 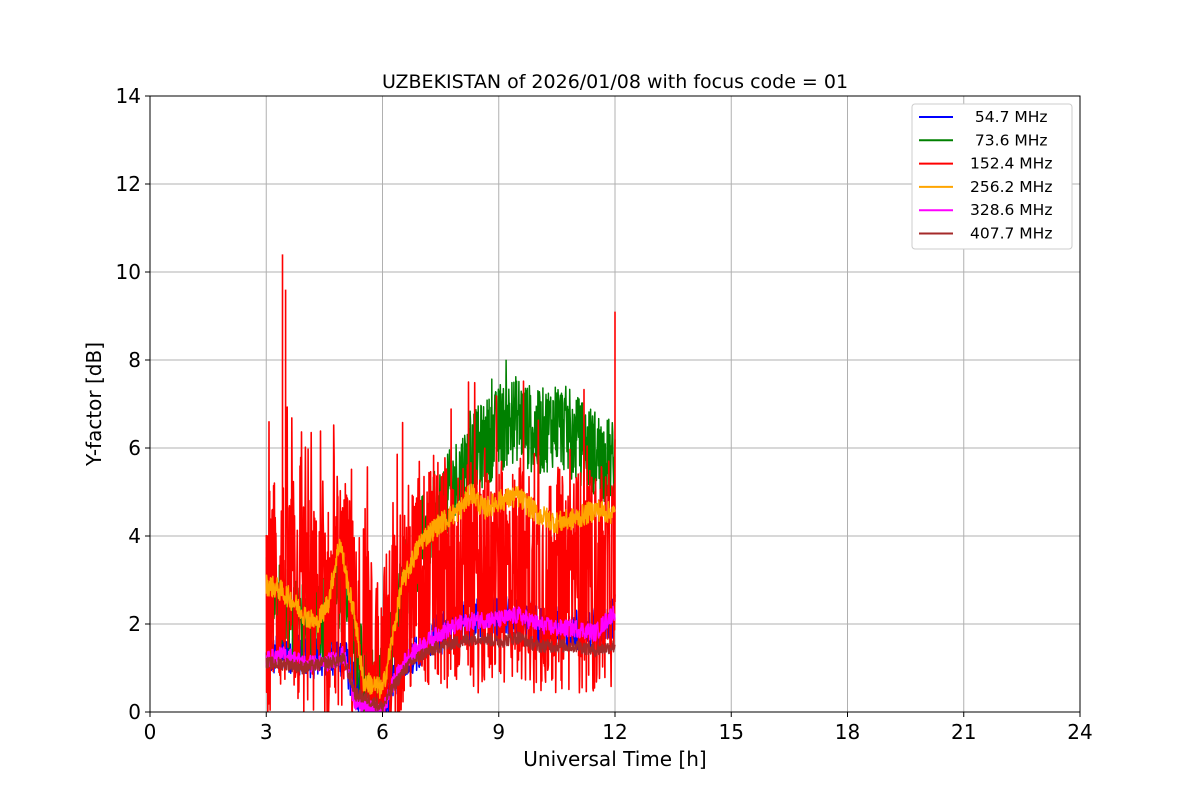 I want to click on x-tick-label: 9, so click(x=498, y=732).